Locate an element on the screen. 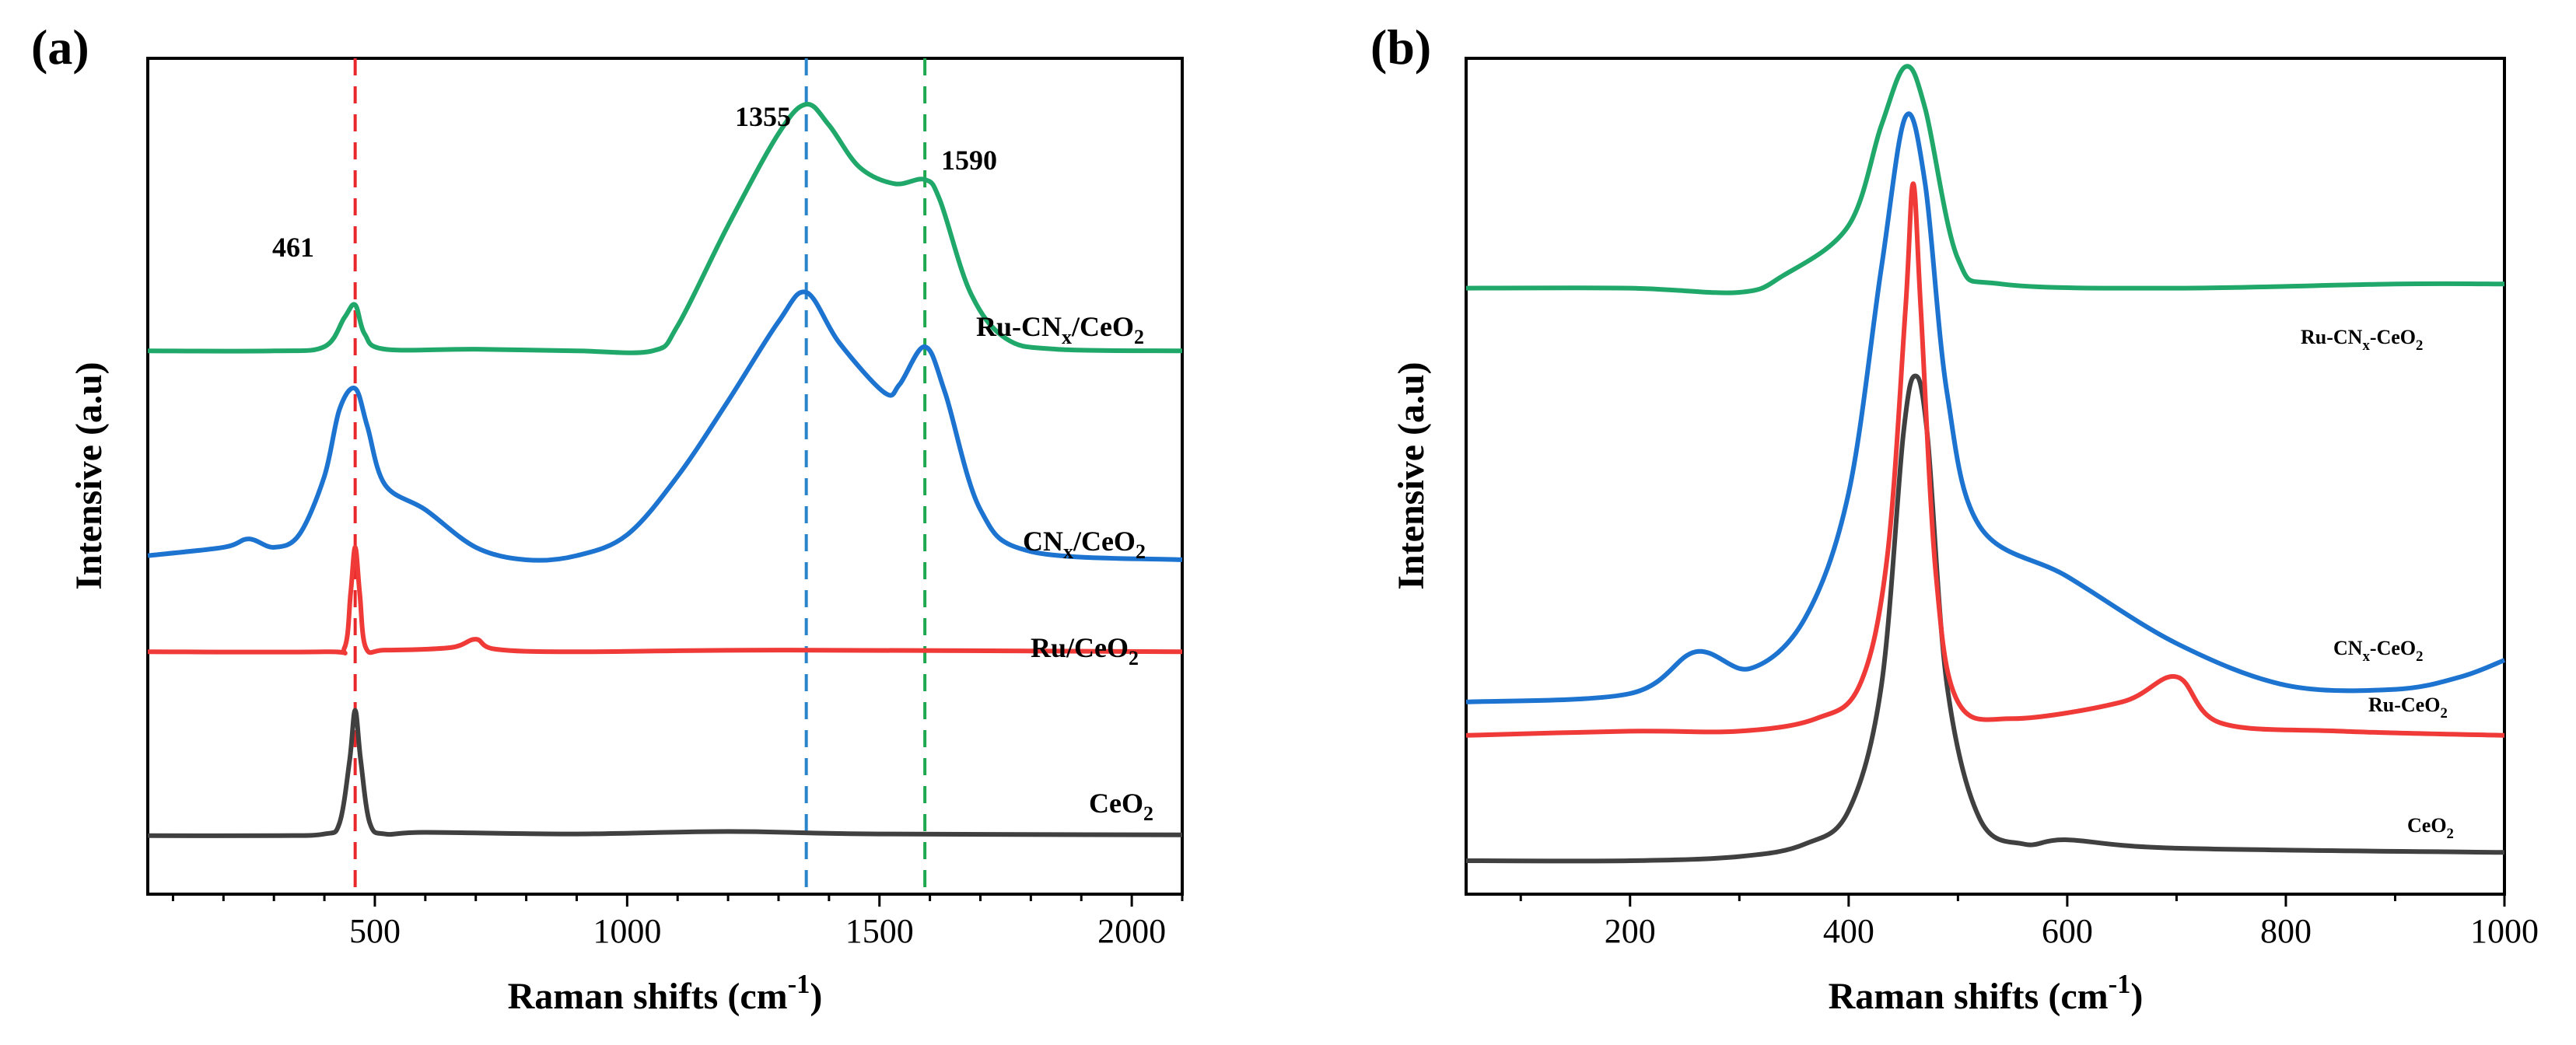  x-tick-label: 600 is located at coordinates (2067, 931).